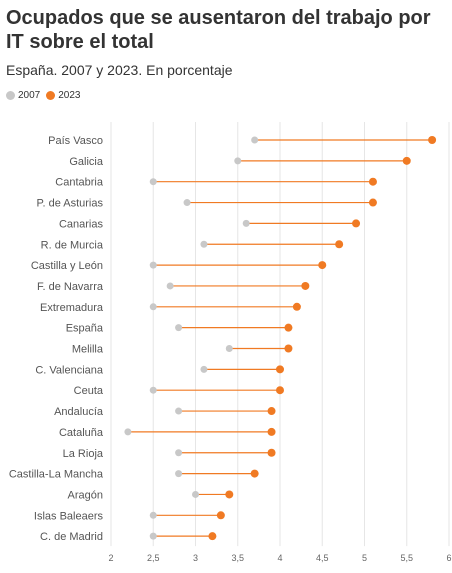  I want to click on category-label: Castilla y León, so click(67, 266).